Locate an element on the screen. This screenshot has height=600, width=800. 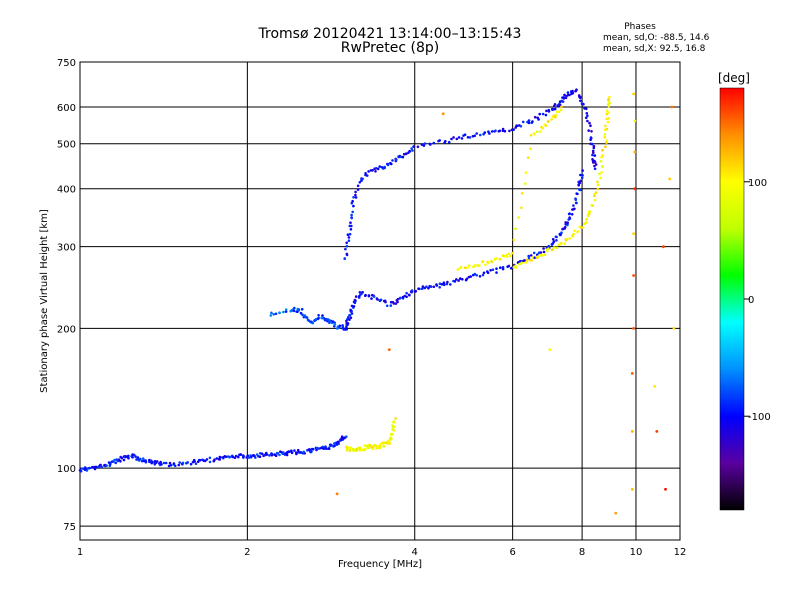
x-tick-label: 8 is located at coordinates (582, 552).